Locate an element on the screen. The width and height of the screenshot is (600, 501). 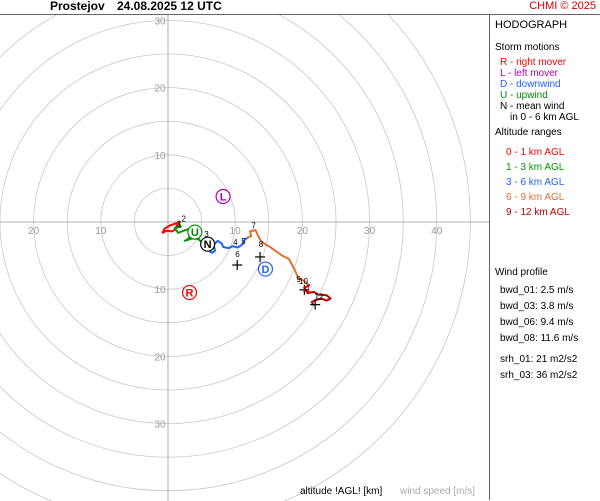
height-label: 4 is located at coordinates (235, 242).